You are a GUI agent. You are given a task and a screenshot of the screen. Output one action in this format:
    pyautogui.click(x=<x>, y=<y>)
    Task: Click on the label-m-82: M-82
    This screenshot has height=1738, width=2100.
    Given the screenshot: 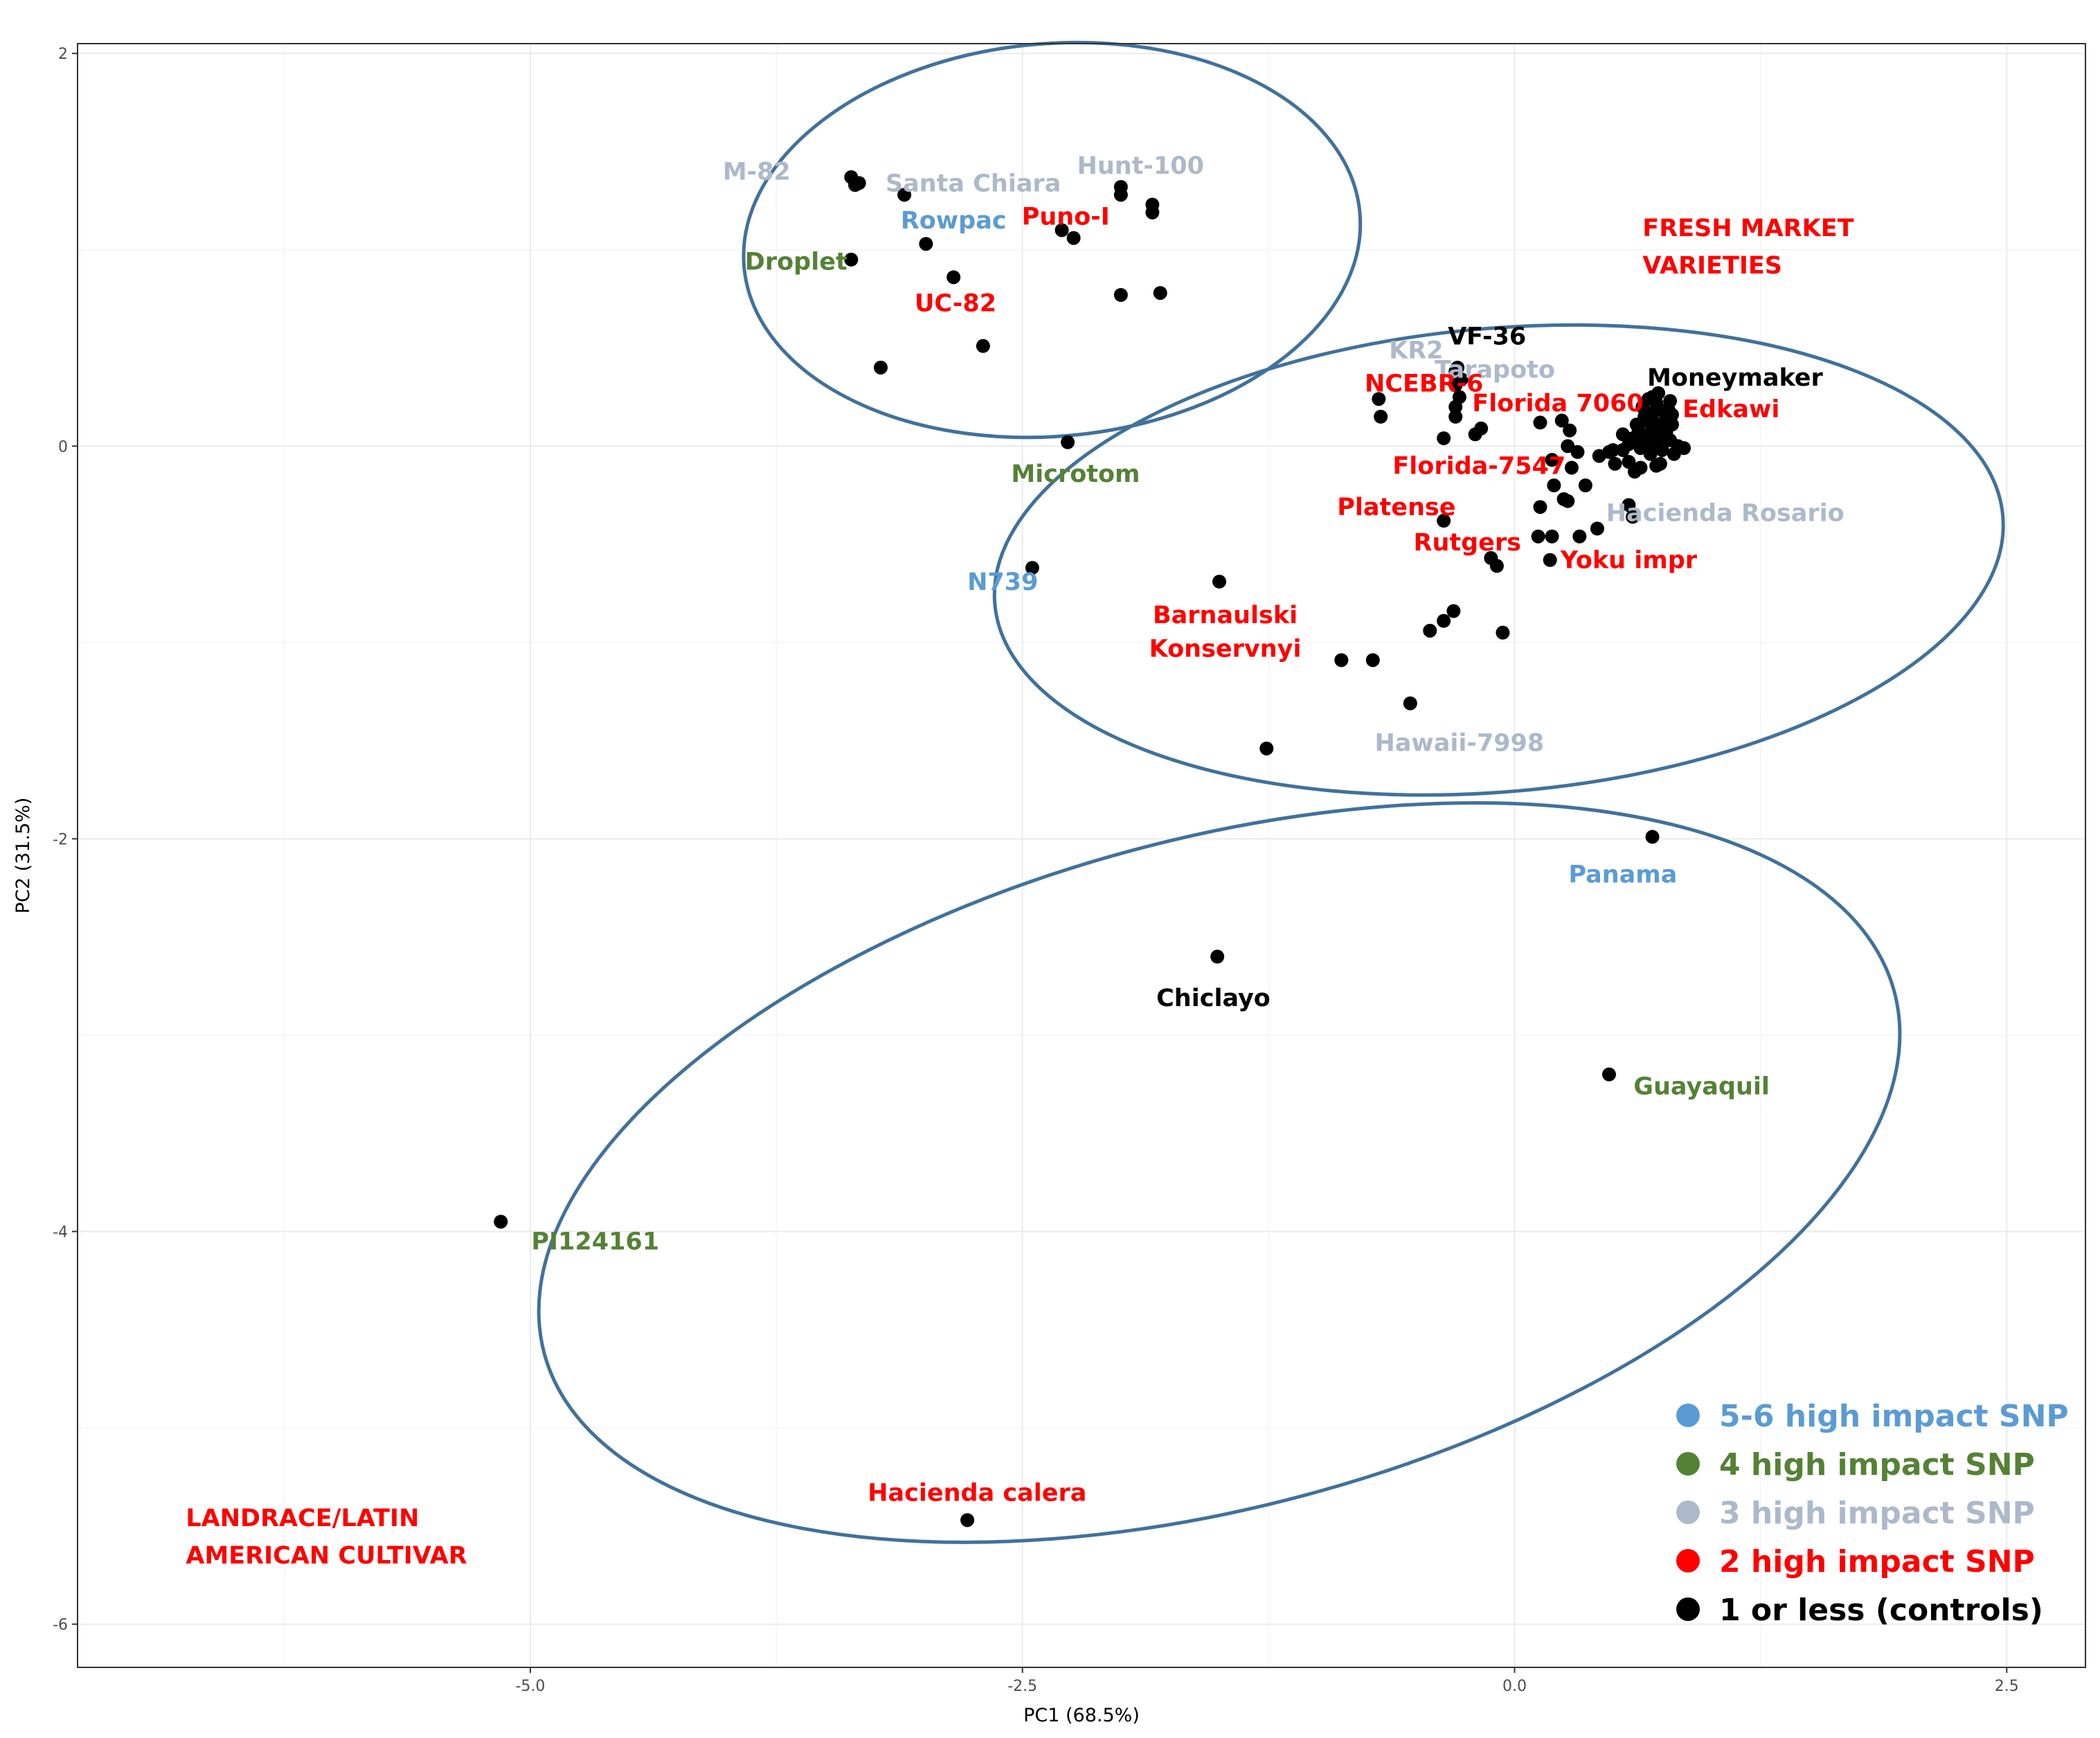 What is the action you would take?
    pyautogui.click(x=757, y=172)
    